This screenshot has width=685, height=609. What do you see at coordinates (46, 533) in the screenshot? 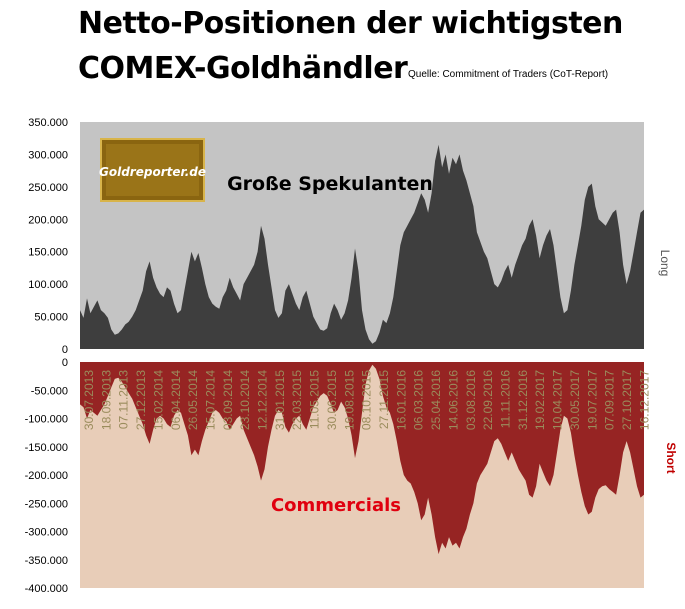
I see `short-y-tick-6: -300.000` at bounding box center [46, 533].